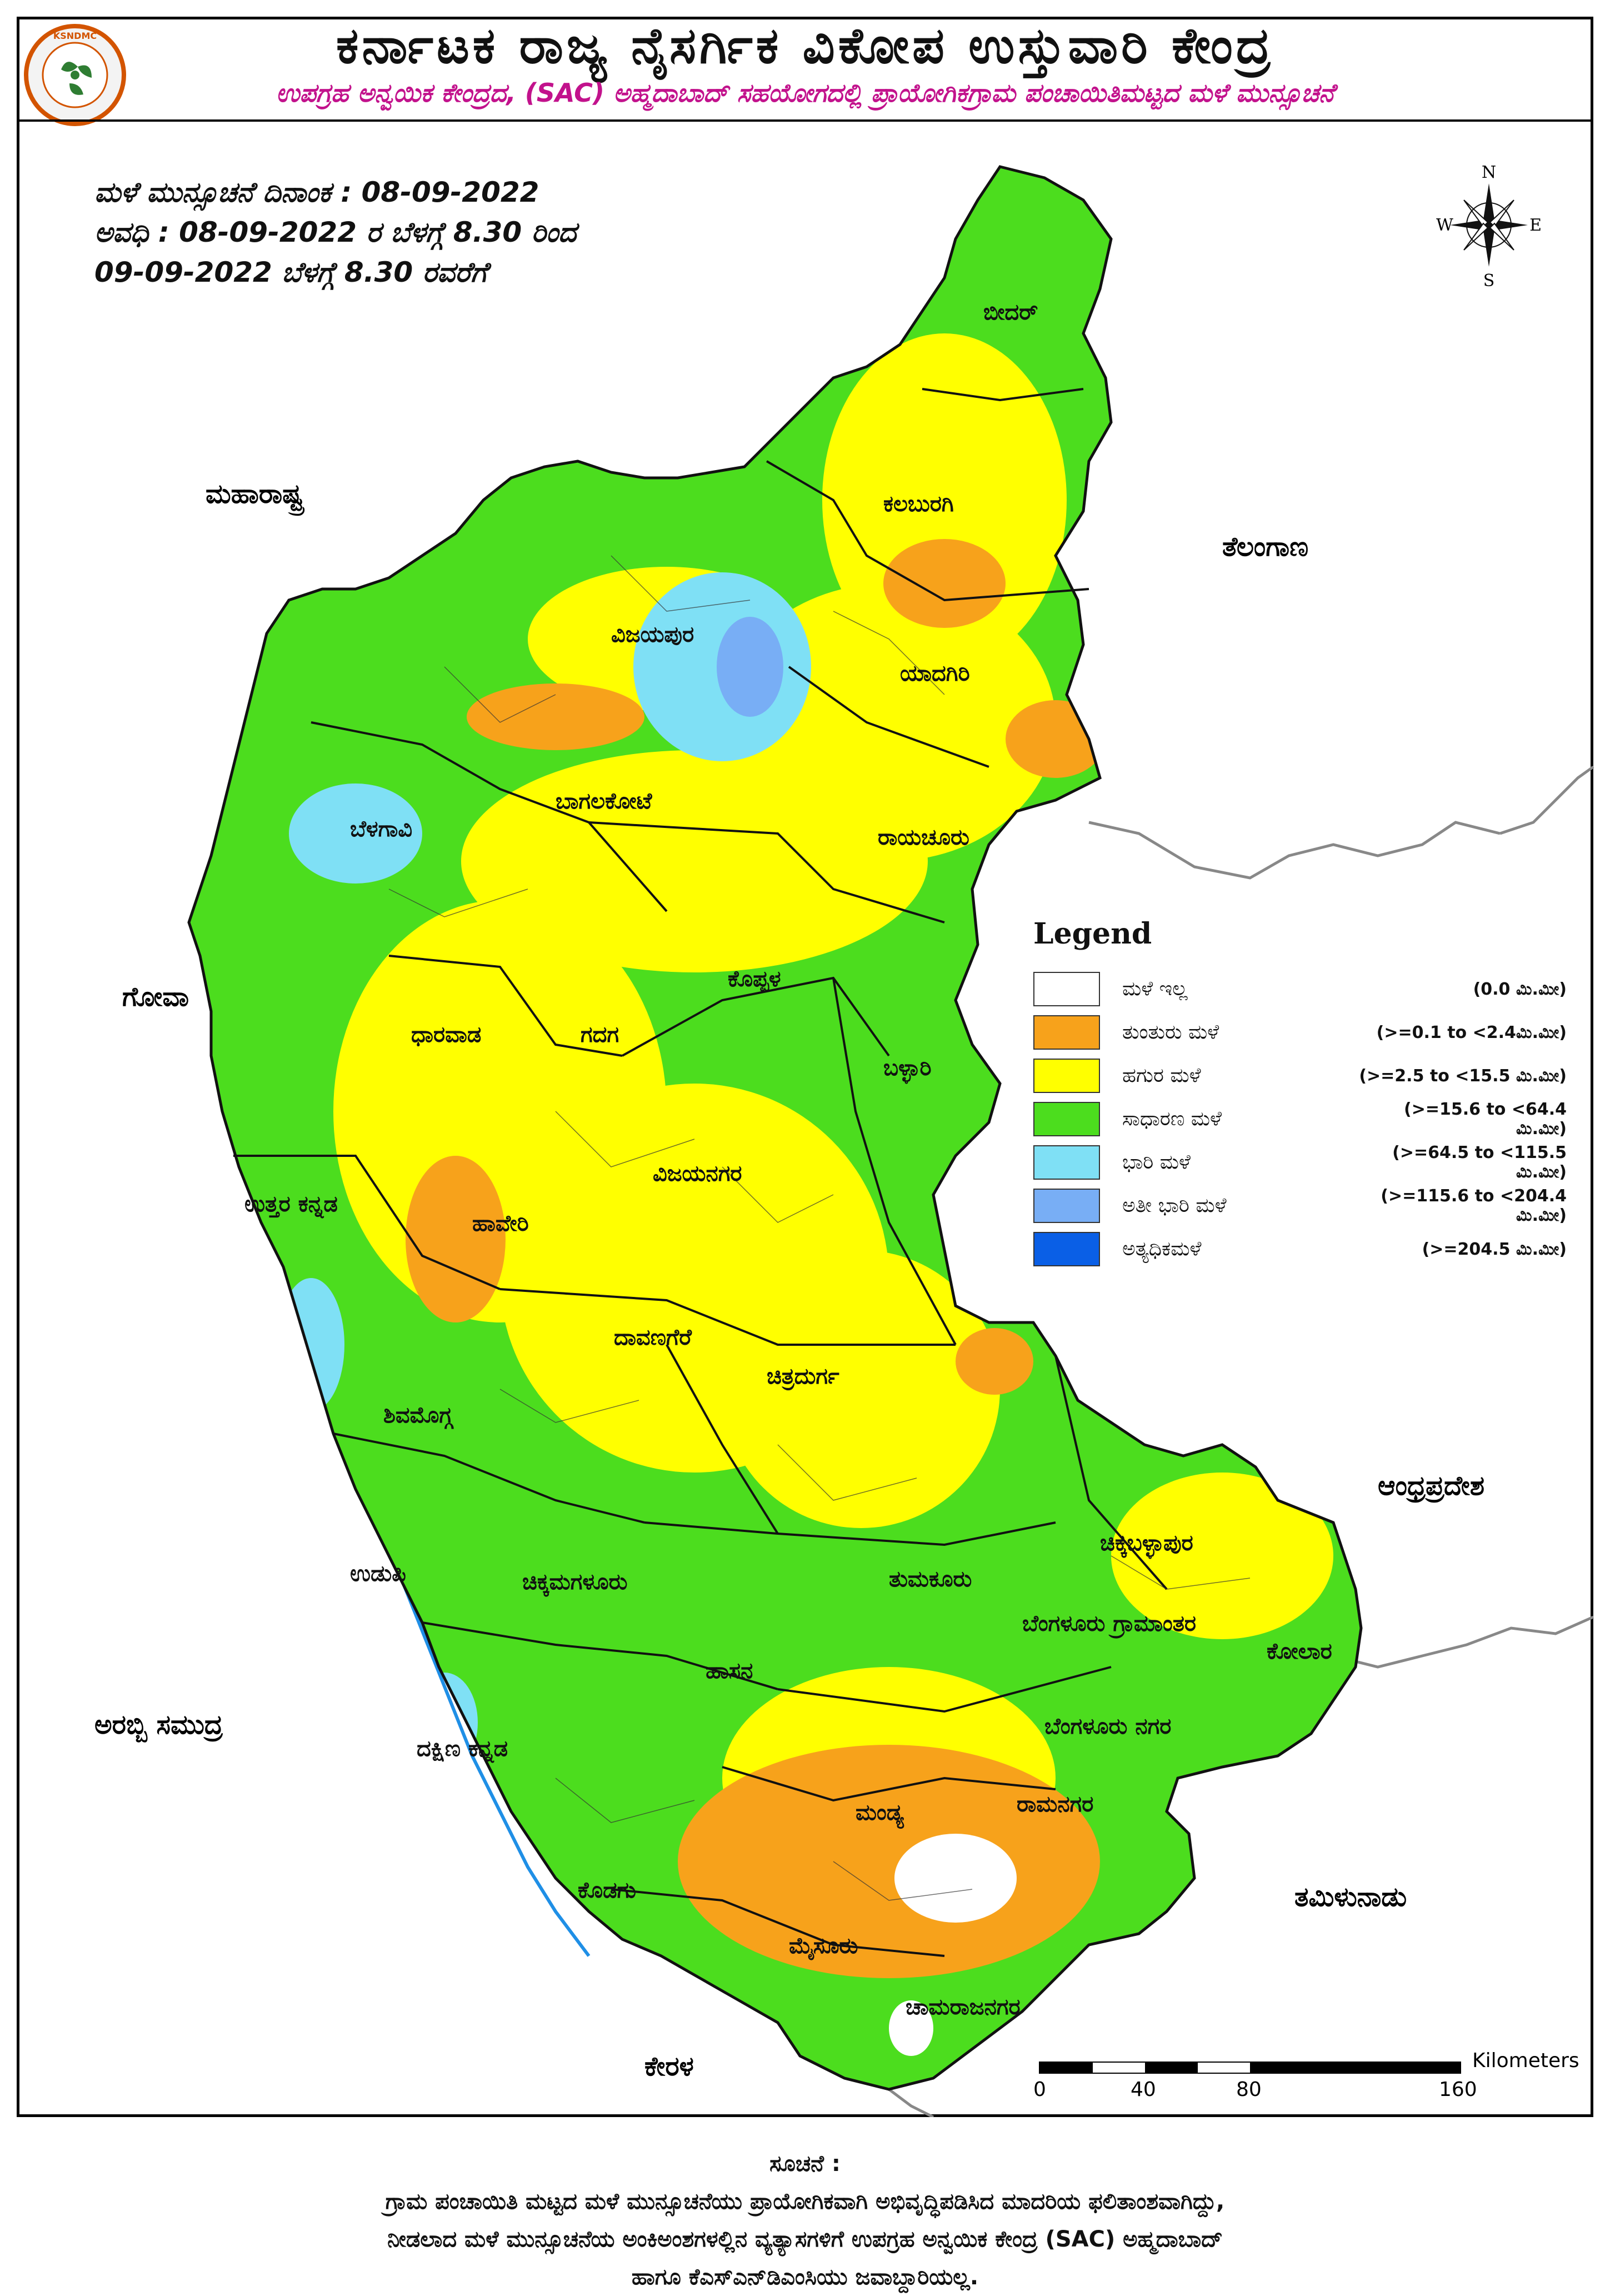 This screenshot has width=1610, height=2296. Describe the element at coordinates (605, 801) in the screenshot. I see `district-label: ಬಾಗಲಕೋಟೆ` at that location.